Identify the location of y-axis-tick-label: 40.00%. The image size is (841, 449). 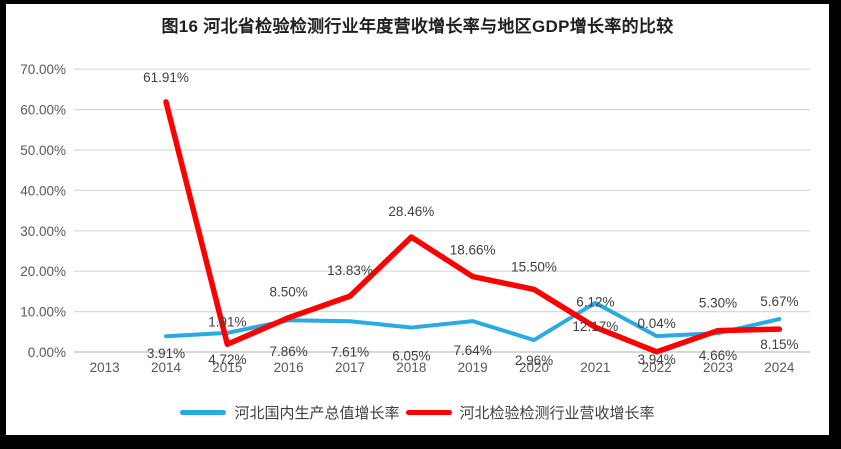
(43, 190).